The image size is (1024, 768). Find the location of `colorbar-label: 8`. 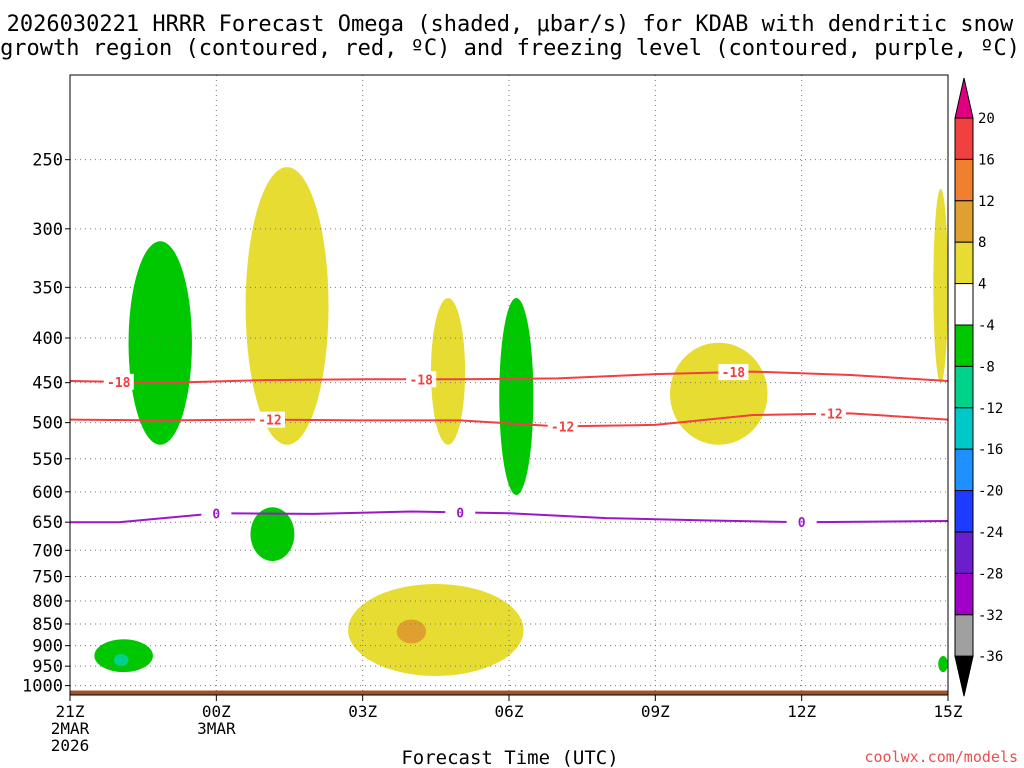

colorbar-label: 8 is located at coordinates (982, 243).